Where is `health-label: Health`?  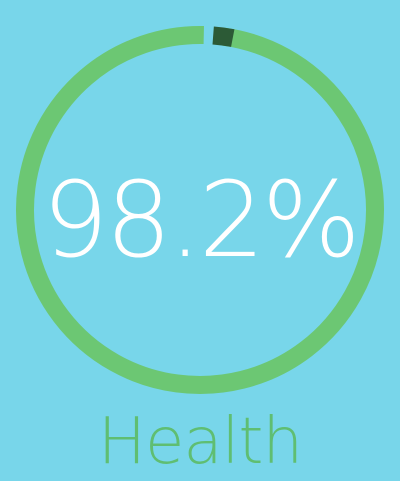 health-label: Health is located at coordinates (200, 442).